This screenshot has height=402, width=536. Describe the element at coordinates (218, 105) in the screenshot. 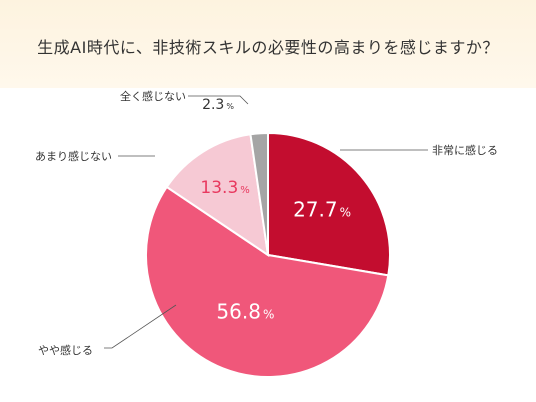

I see `slice-value-label: 2.3%` at that location.